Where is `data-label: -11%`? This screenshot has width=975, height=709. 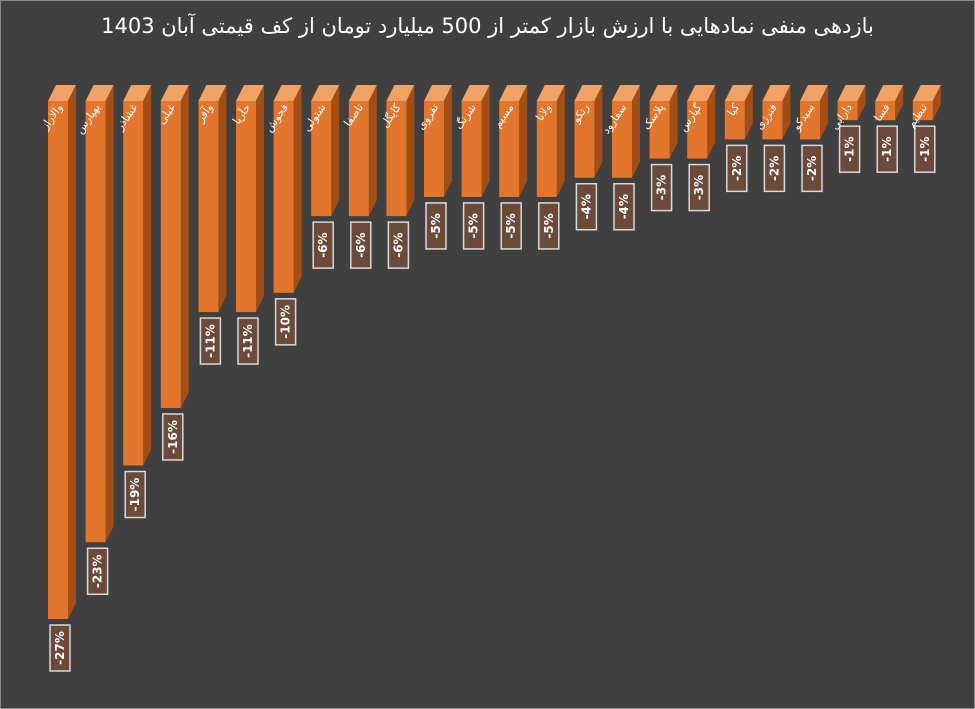 data-label: -11% is located at coordinates (210, 341).